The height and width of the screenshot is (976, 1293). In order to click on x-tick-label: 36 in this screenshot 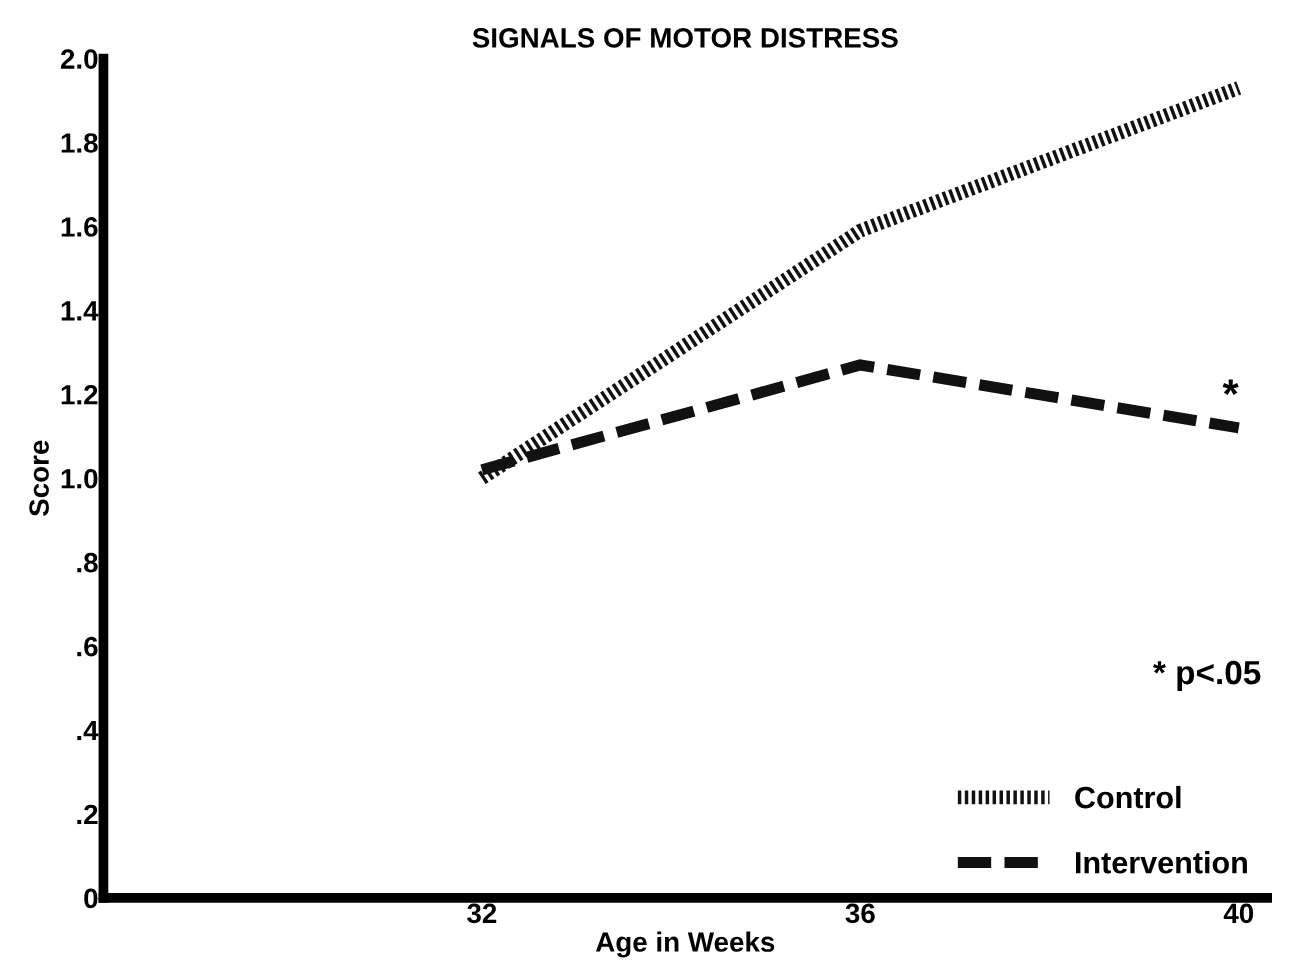, I will do `click(860, 913)`.